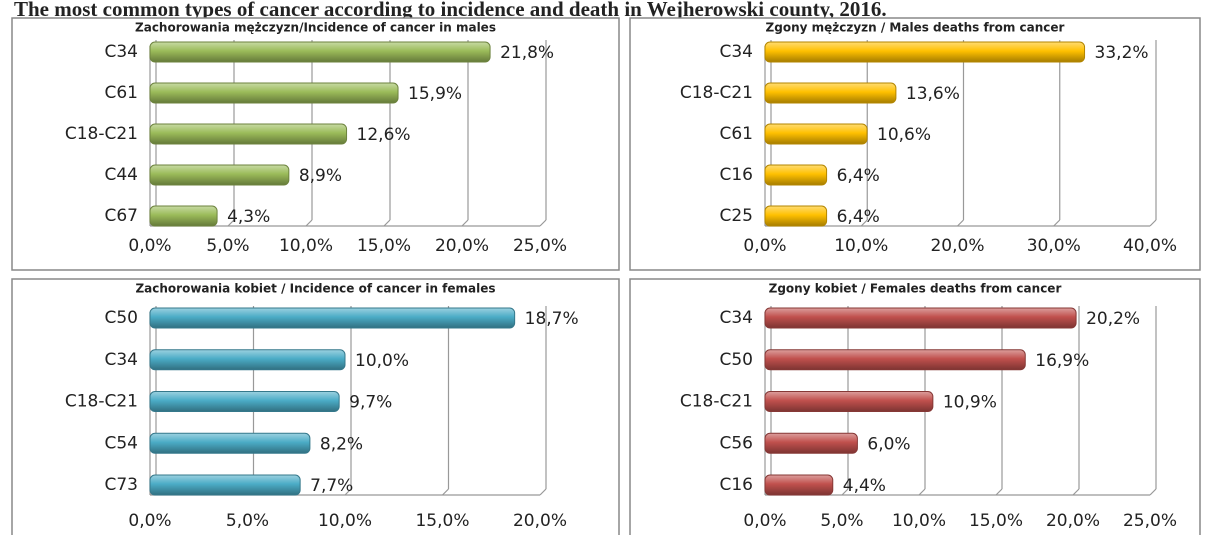 This screenshot has height=535, width=1206. What do you see at coordinates (904, 135) in the screenshot?
I see `value-label: 10,6%` at bounding box center [904, 135].